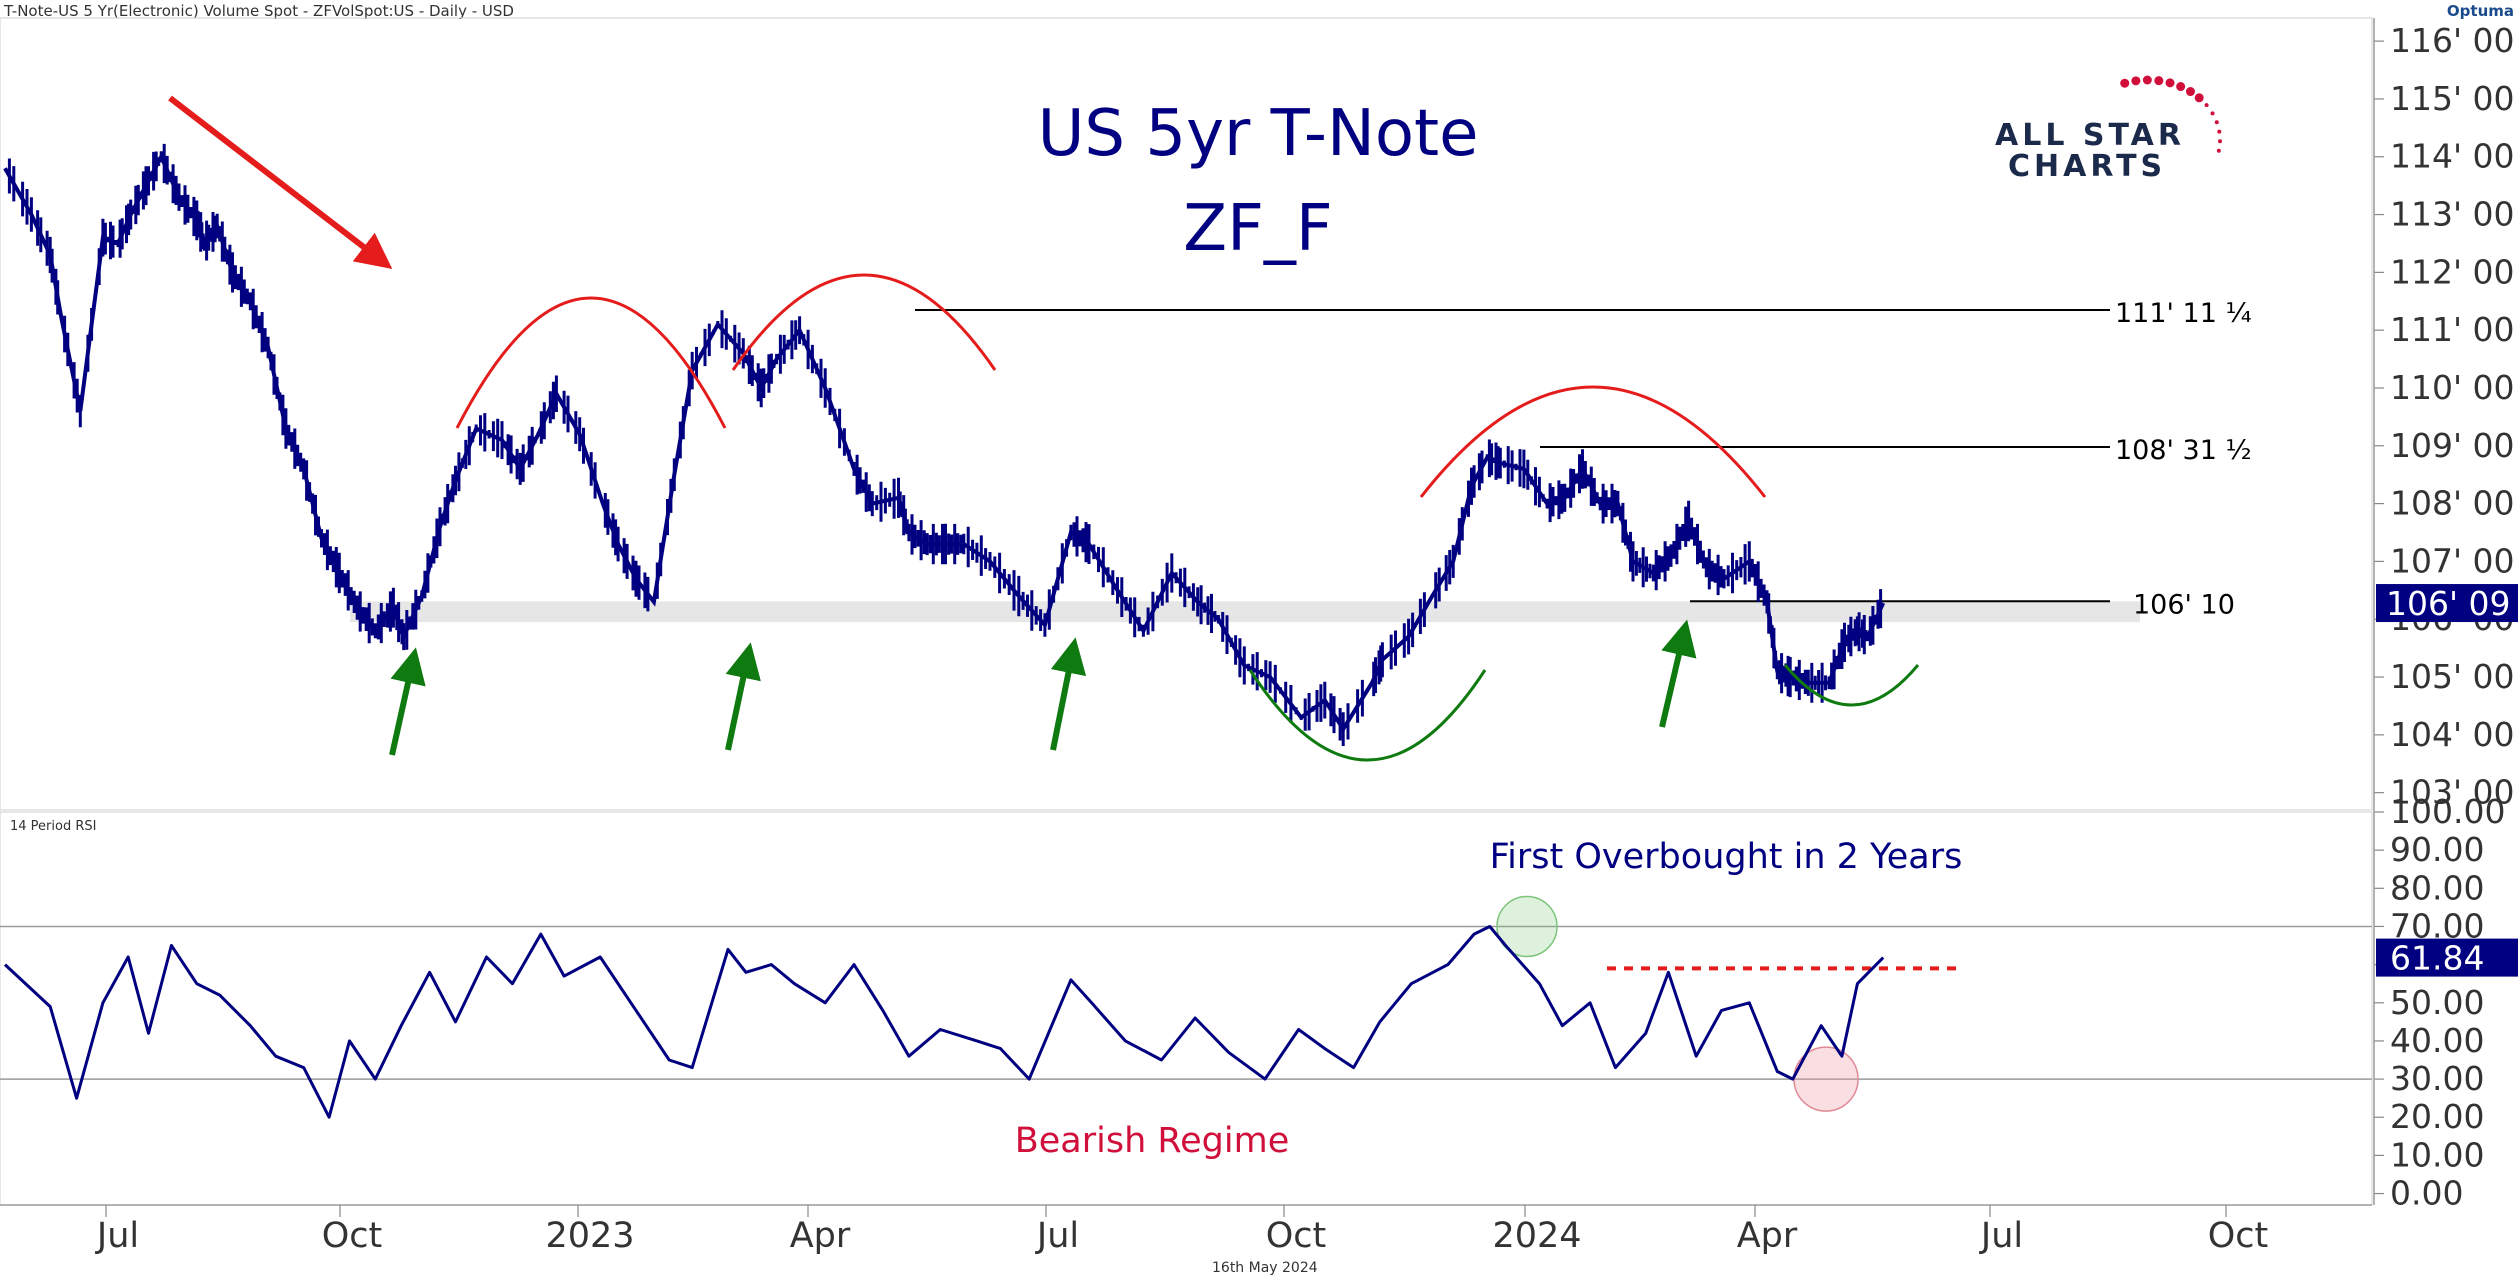  Describe the element at coordinates (1258, 134) in the screenshot. I see `chart-title: US 5yr T-Note` at that location.